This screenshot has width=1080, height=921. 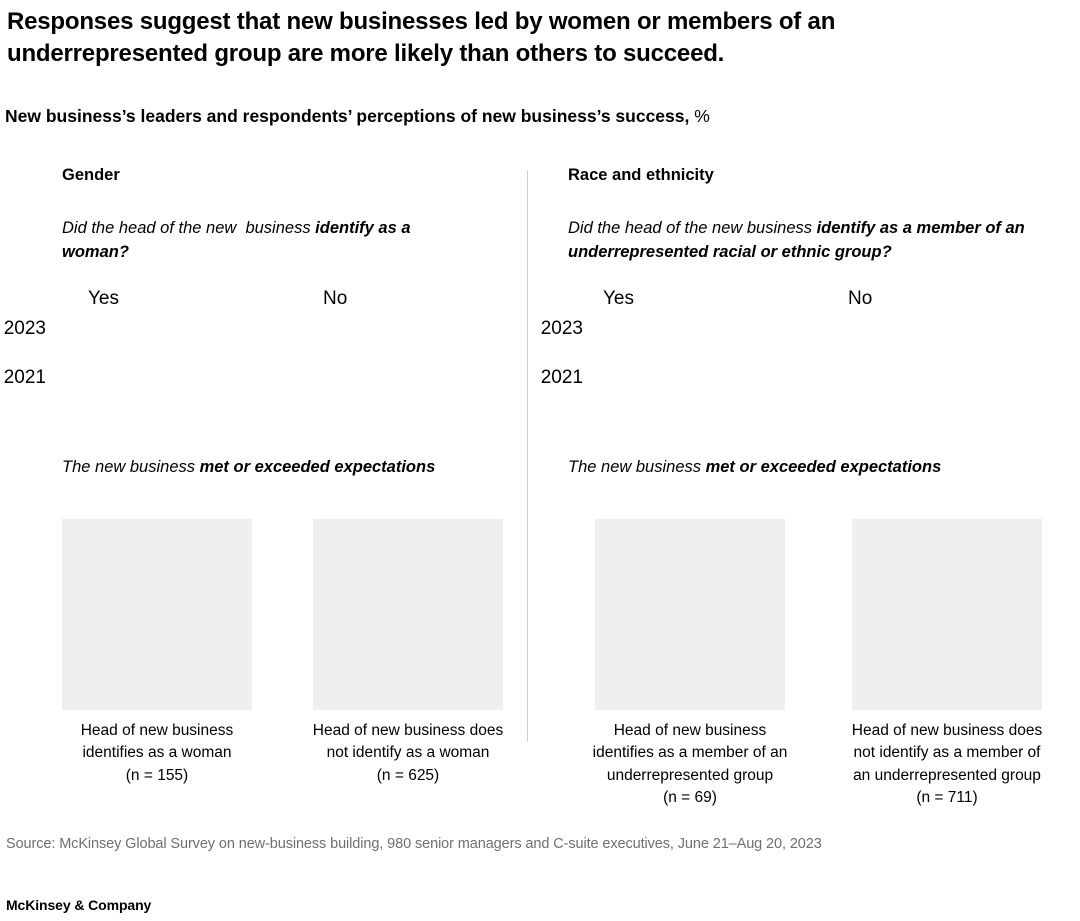 What do you see at coordinates (189, 228) in the screenshot?
I see `panel-gender-question-plain: Did the head of the new business` at bounding box center [189, 228].